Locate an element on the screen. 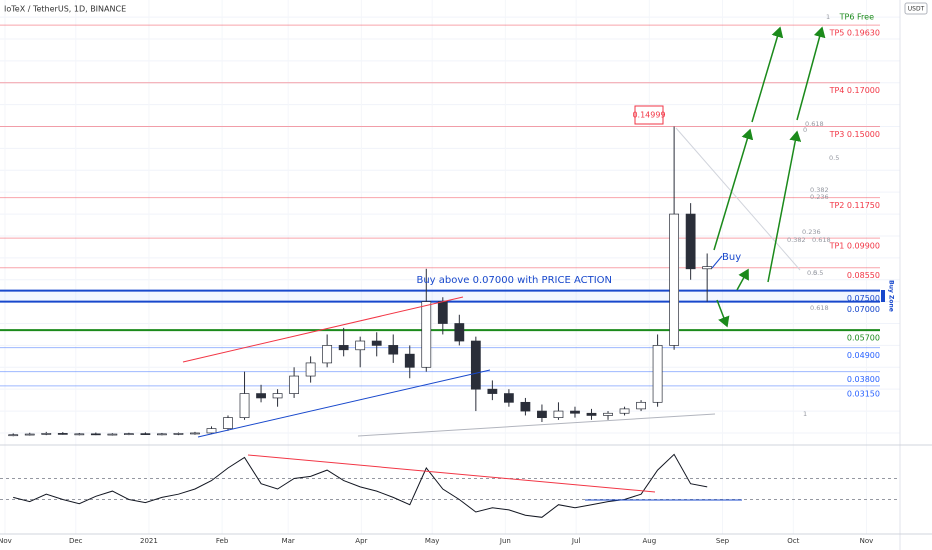  currency-box is located at coordinates (916, 8).